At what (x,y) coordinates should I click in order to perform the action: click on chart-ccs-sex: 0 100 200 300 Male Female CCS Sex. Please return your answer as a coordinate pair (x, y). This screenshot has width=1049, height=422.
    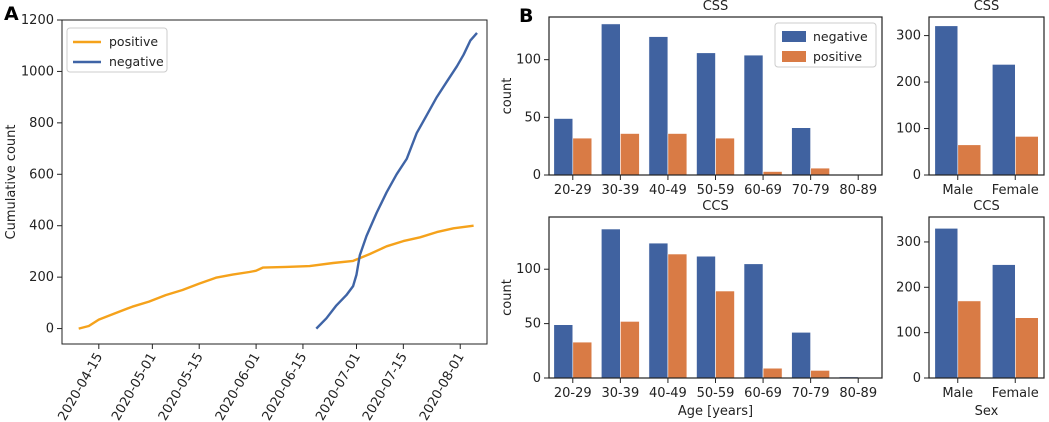
    Looking at the image, I should click on (970, 309).